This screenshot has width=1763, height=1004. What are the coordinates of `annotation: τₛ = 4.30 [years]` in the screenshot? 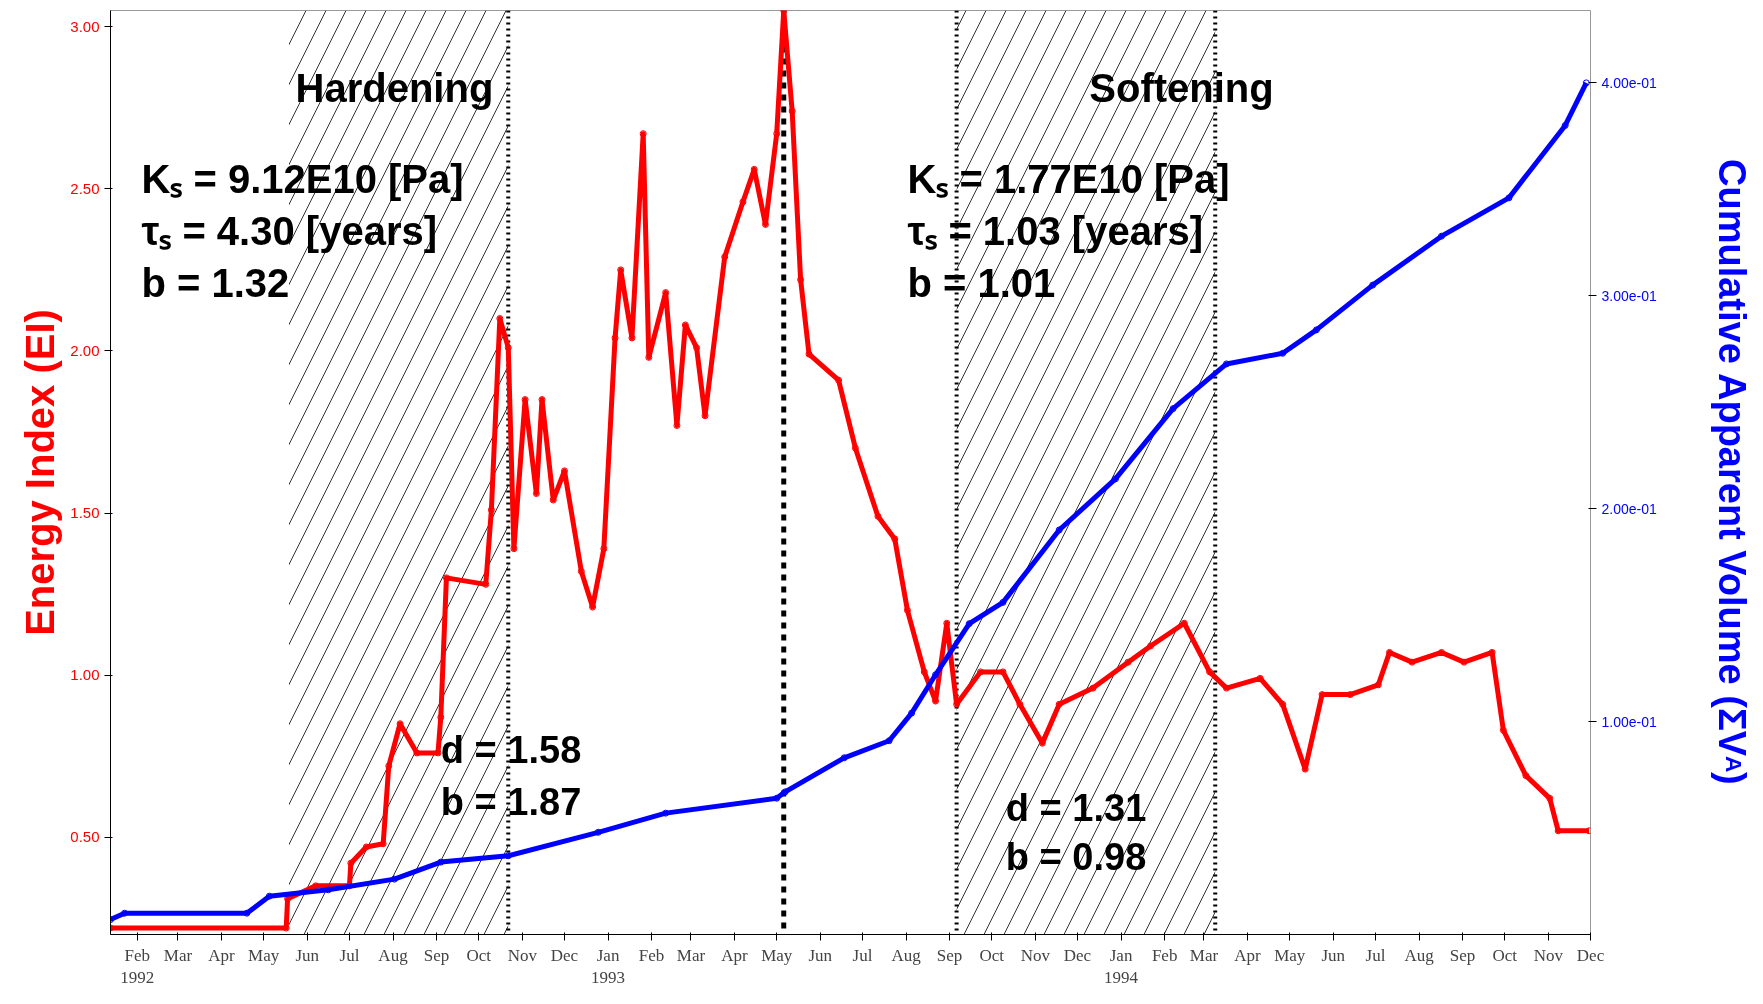 It's located at (289, 230).